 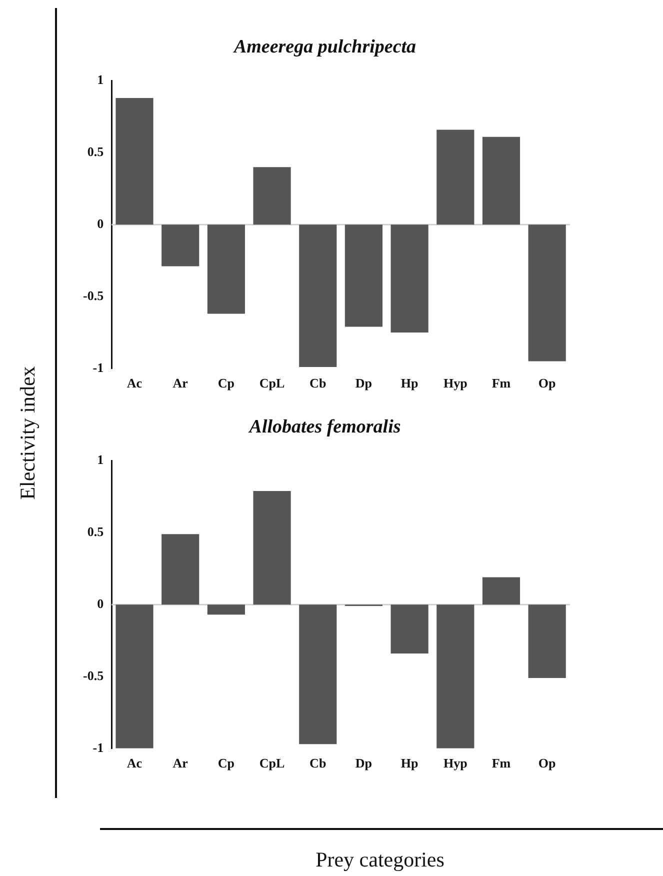 What do you see at coordinates (380, 860) in the screenshot?
I see `x-axis-title: Prey categories` at bounding box center [380, 860].